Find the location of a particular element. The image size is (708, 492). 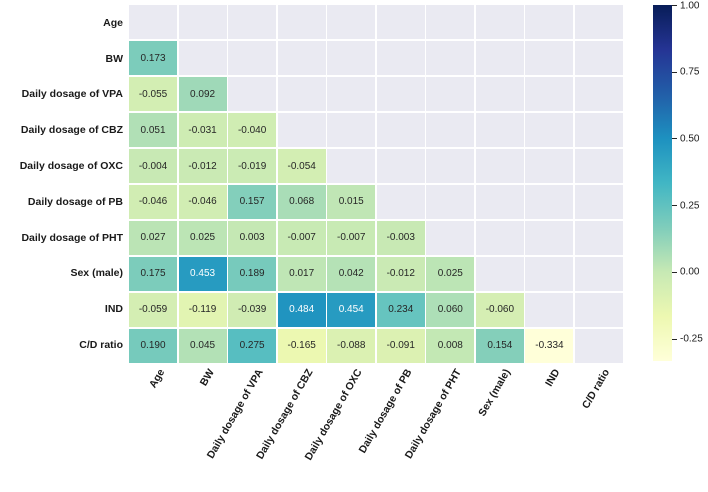

heatmap-cell: 0.234 is located at coordinates (400, 310).